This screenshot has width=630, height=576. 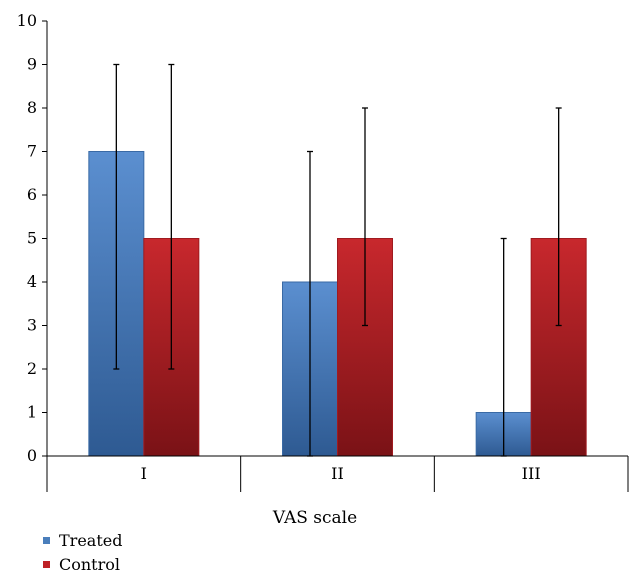 What do you see at coordinates (46, 564) in the screenshot?
I see `legend-swatch-control` at bounding box center [46, 564].